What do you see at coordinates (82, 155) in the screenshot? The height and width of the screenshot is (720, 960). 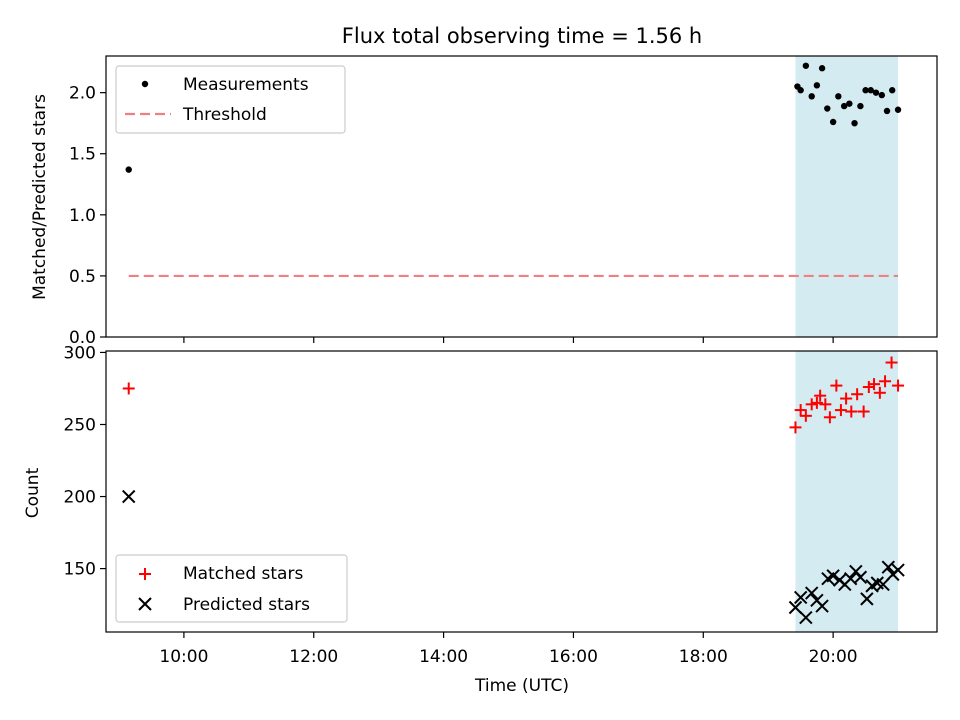 I see `top-y-tick-label: 1.5` at bounding box center [82, 155].